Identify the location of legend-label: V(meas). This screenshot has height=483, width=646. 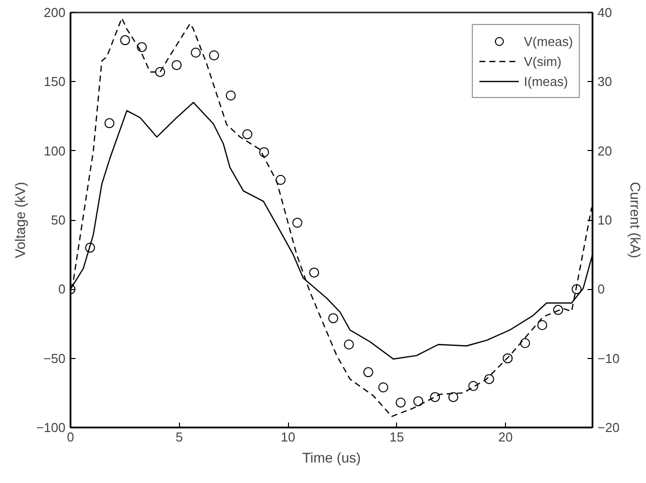
(548, 41).